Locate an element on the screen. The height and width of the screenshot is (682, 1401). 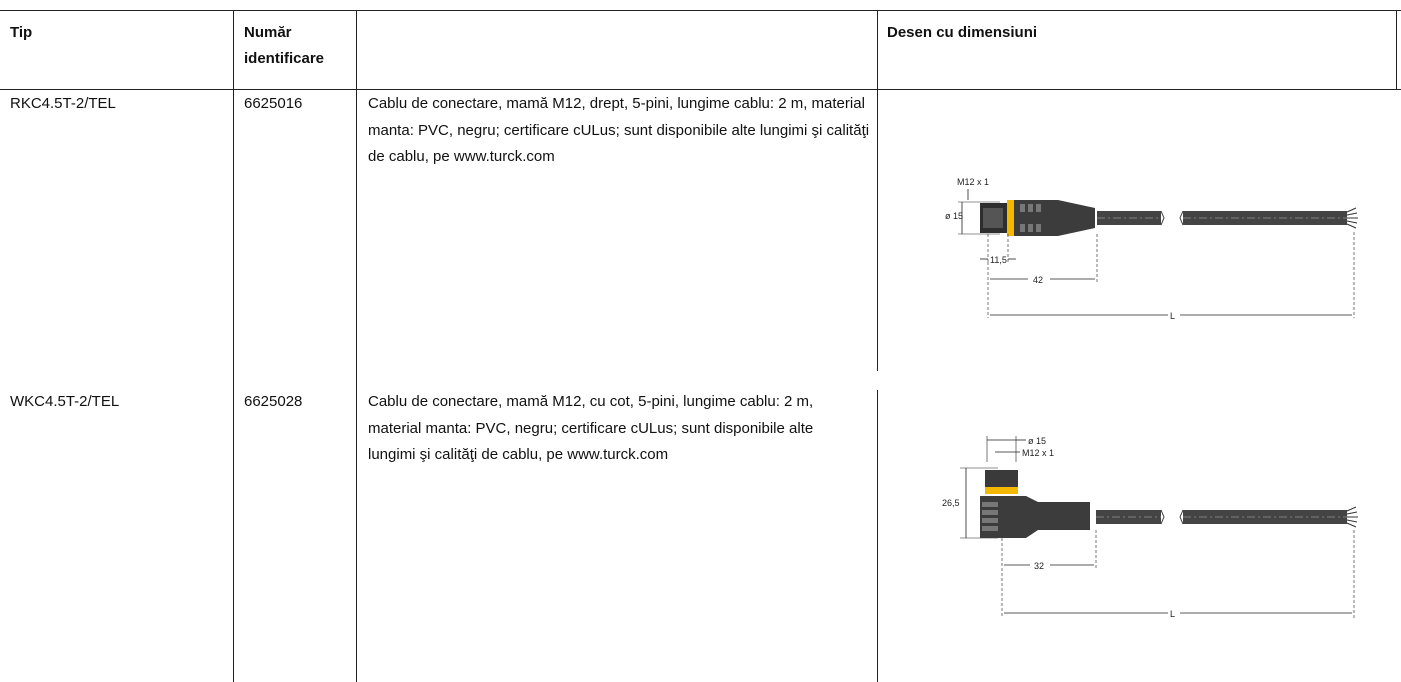
drawing-1-yellow-ring is located at coordinates (1010, 218).